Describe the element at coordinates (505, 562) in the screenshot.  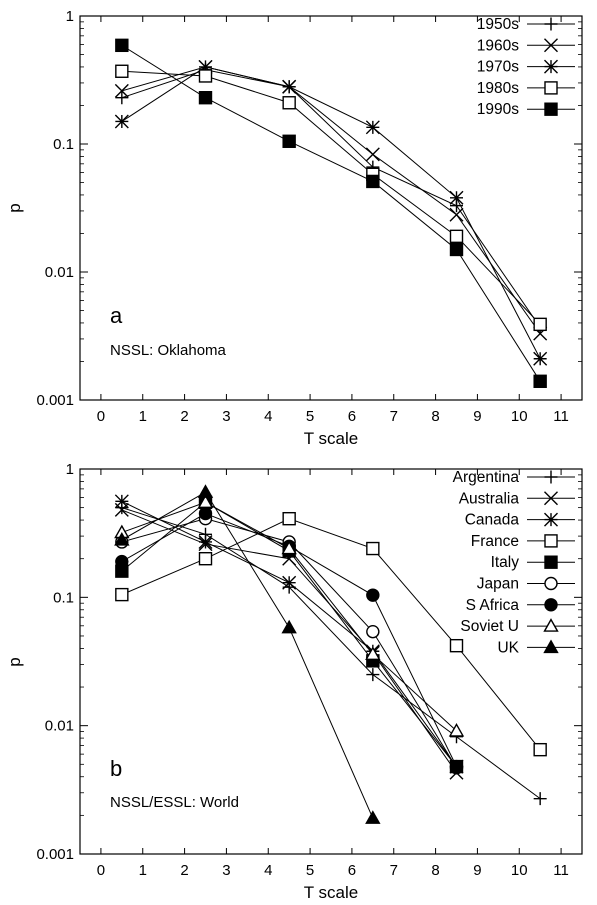
I see `legend-label: Italy` at that location.